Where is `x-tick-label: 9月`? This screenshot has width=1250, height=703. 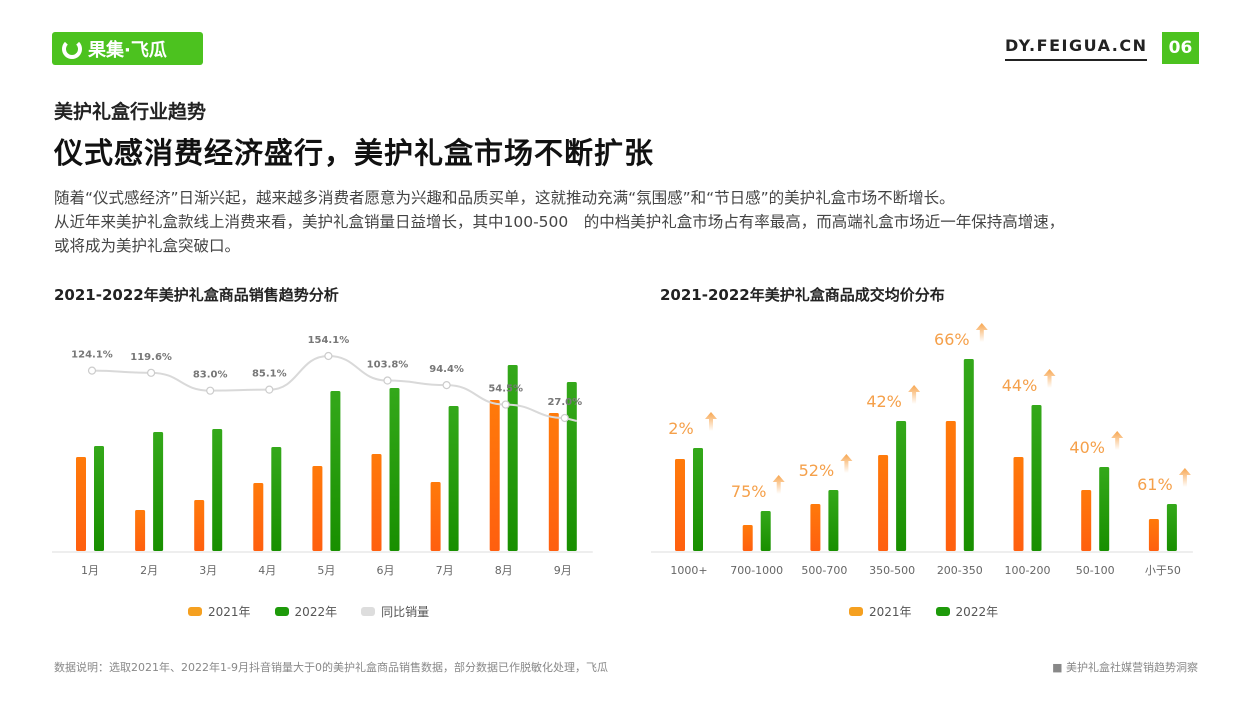
x-tick-label: 9月 is located at coordinates (563, 570).